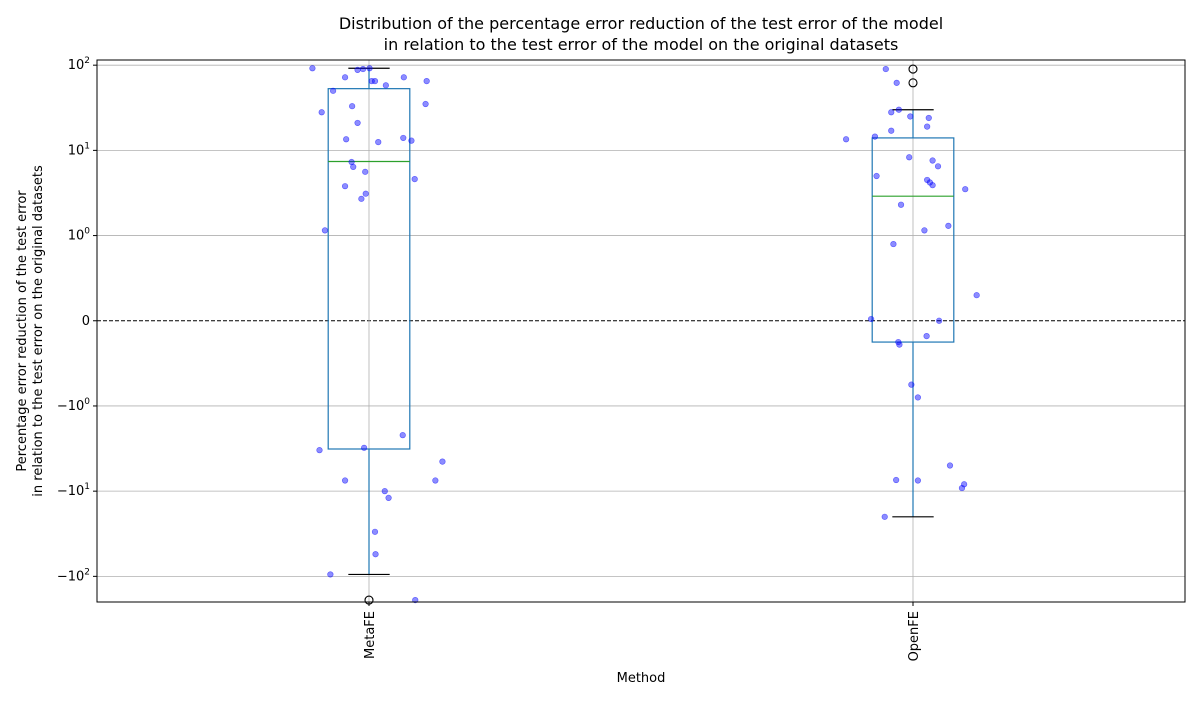  What do you see at coordinates (370, 635) in the screenshot?
I see `x-tick-label-metafe: MetaFE` at bounding box center [370, 635].